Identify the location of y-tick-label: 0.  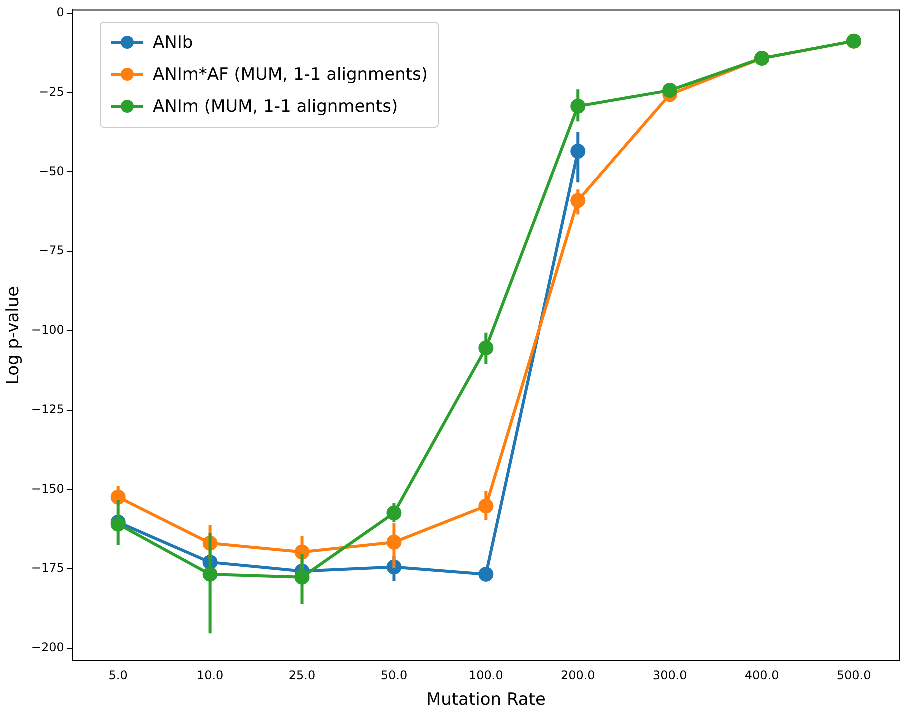
(60, 13).